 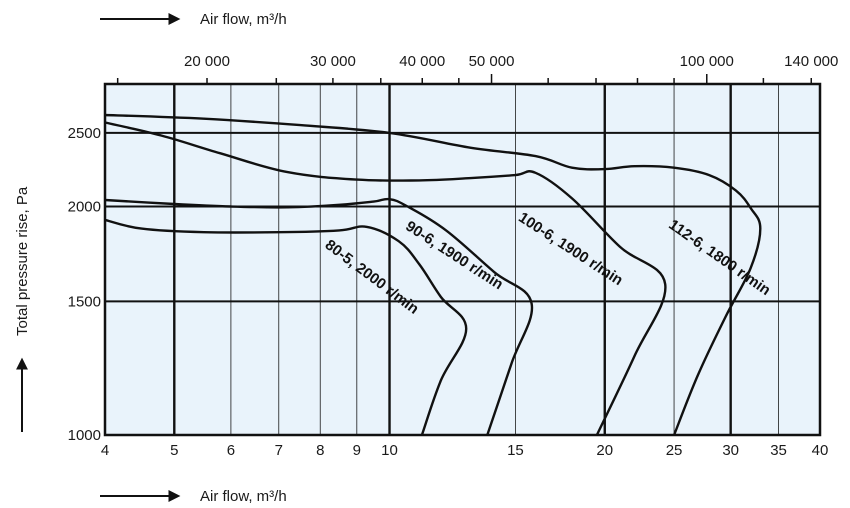 I want to click on y-axis-title-group: Total pressure rise, Pa, so click(x=22, y=309).